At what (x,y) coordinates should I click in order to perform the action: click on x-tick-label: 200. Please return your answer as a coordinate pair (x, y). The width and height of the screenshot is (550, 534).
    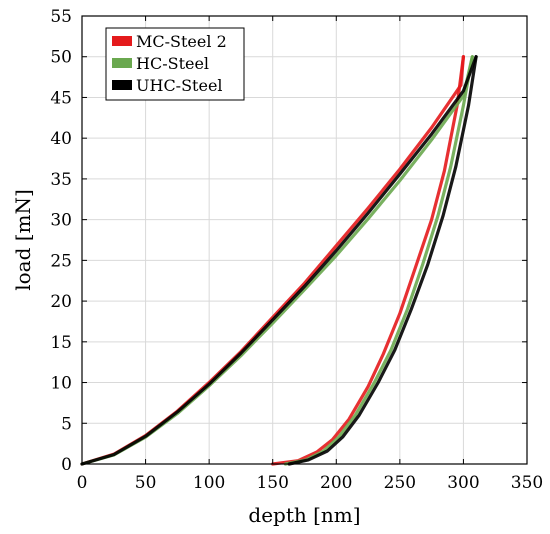
    Looking at the image, I should click on (336, 483).